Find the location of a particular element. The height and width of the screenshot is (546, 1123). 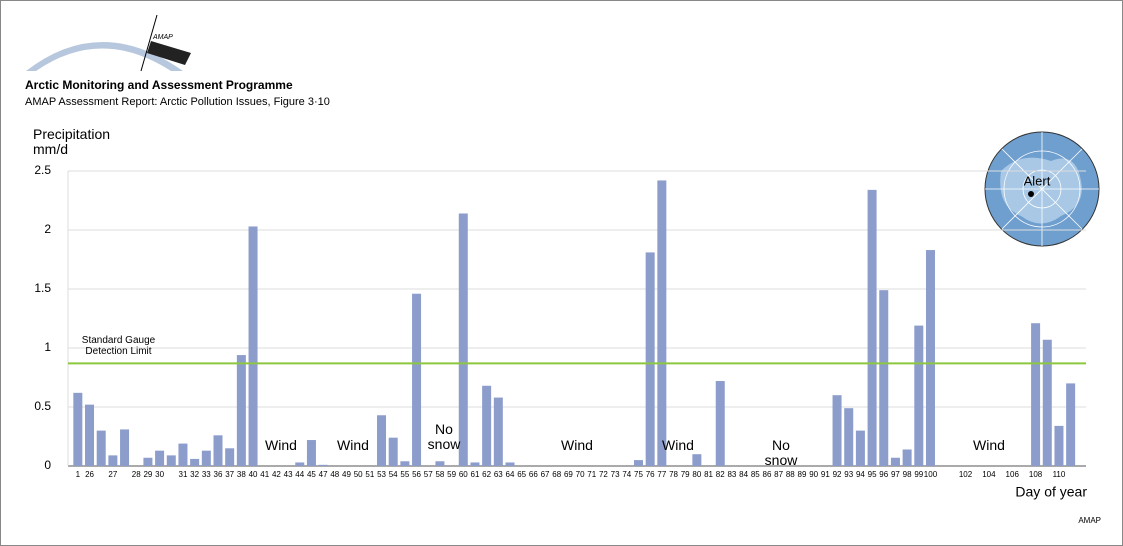

x-tick-label: 73 is located at coordinates (615, 474).